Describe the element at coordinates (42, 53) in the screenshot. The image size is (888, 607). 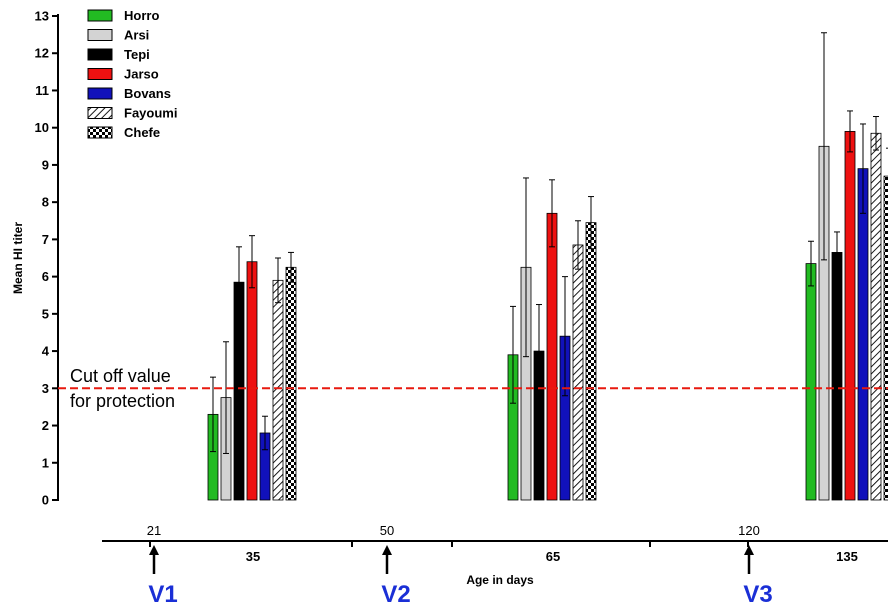
I see `y-tick-label: 12` at that location.